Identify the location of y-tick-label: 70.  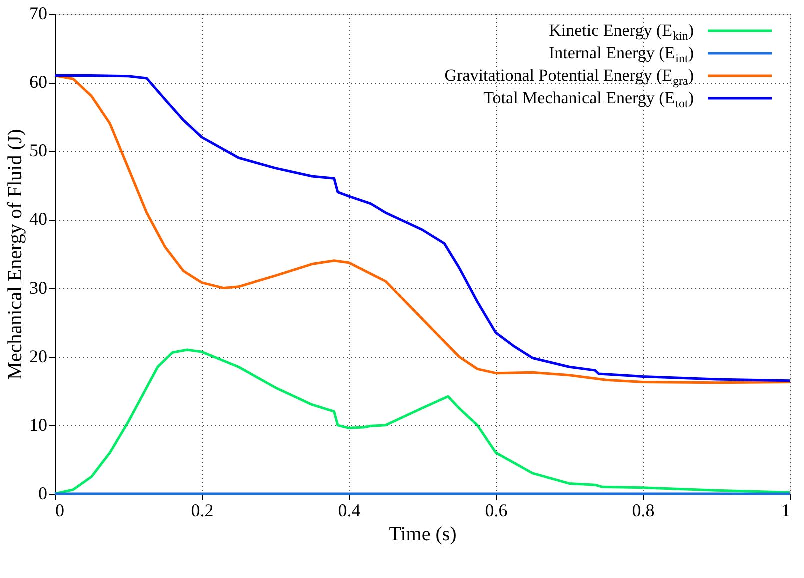
(39, 14).